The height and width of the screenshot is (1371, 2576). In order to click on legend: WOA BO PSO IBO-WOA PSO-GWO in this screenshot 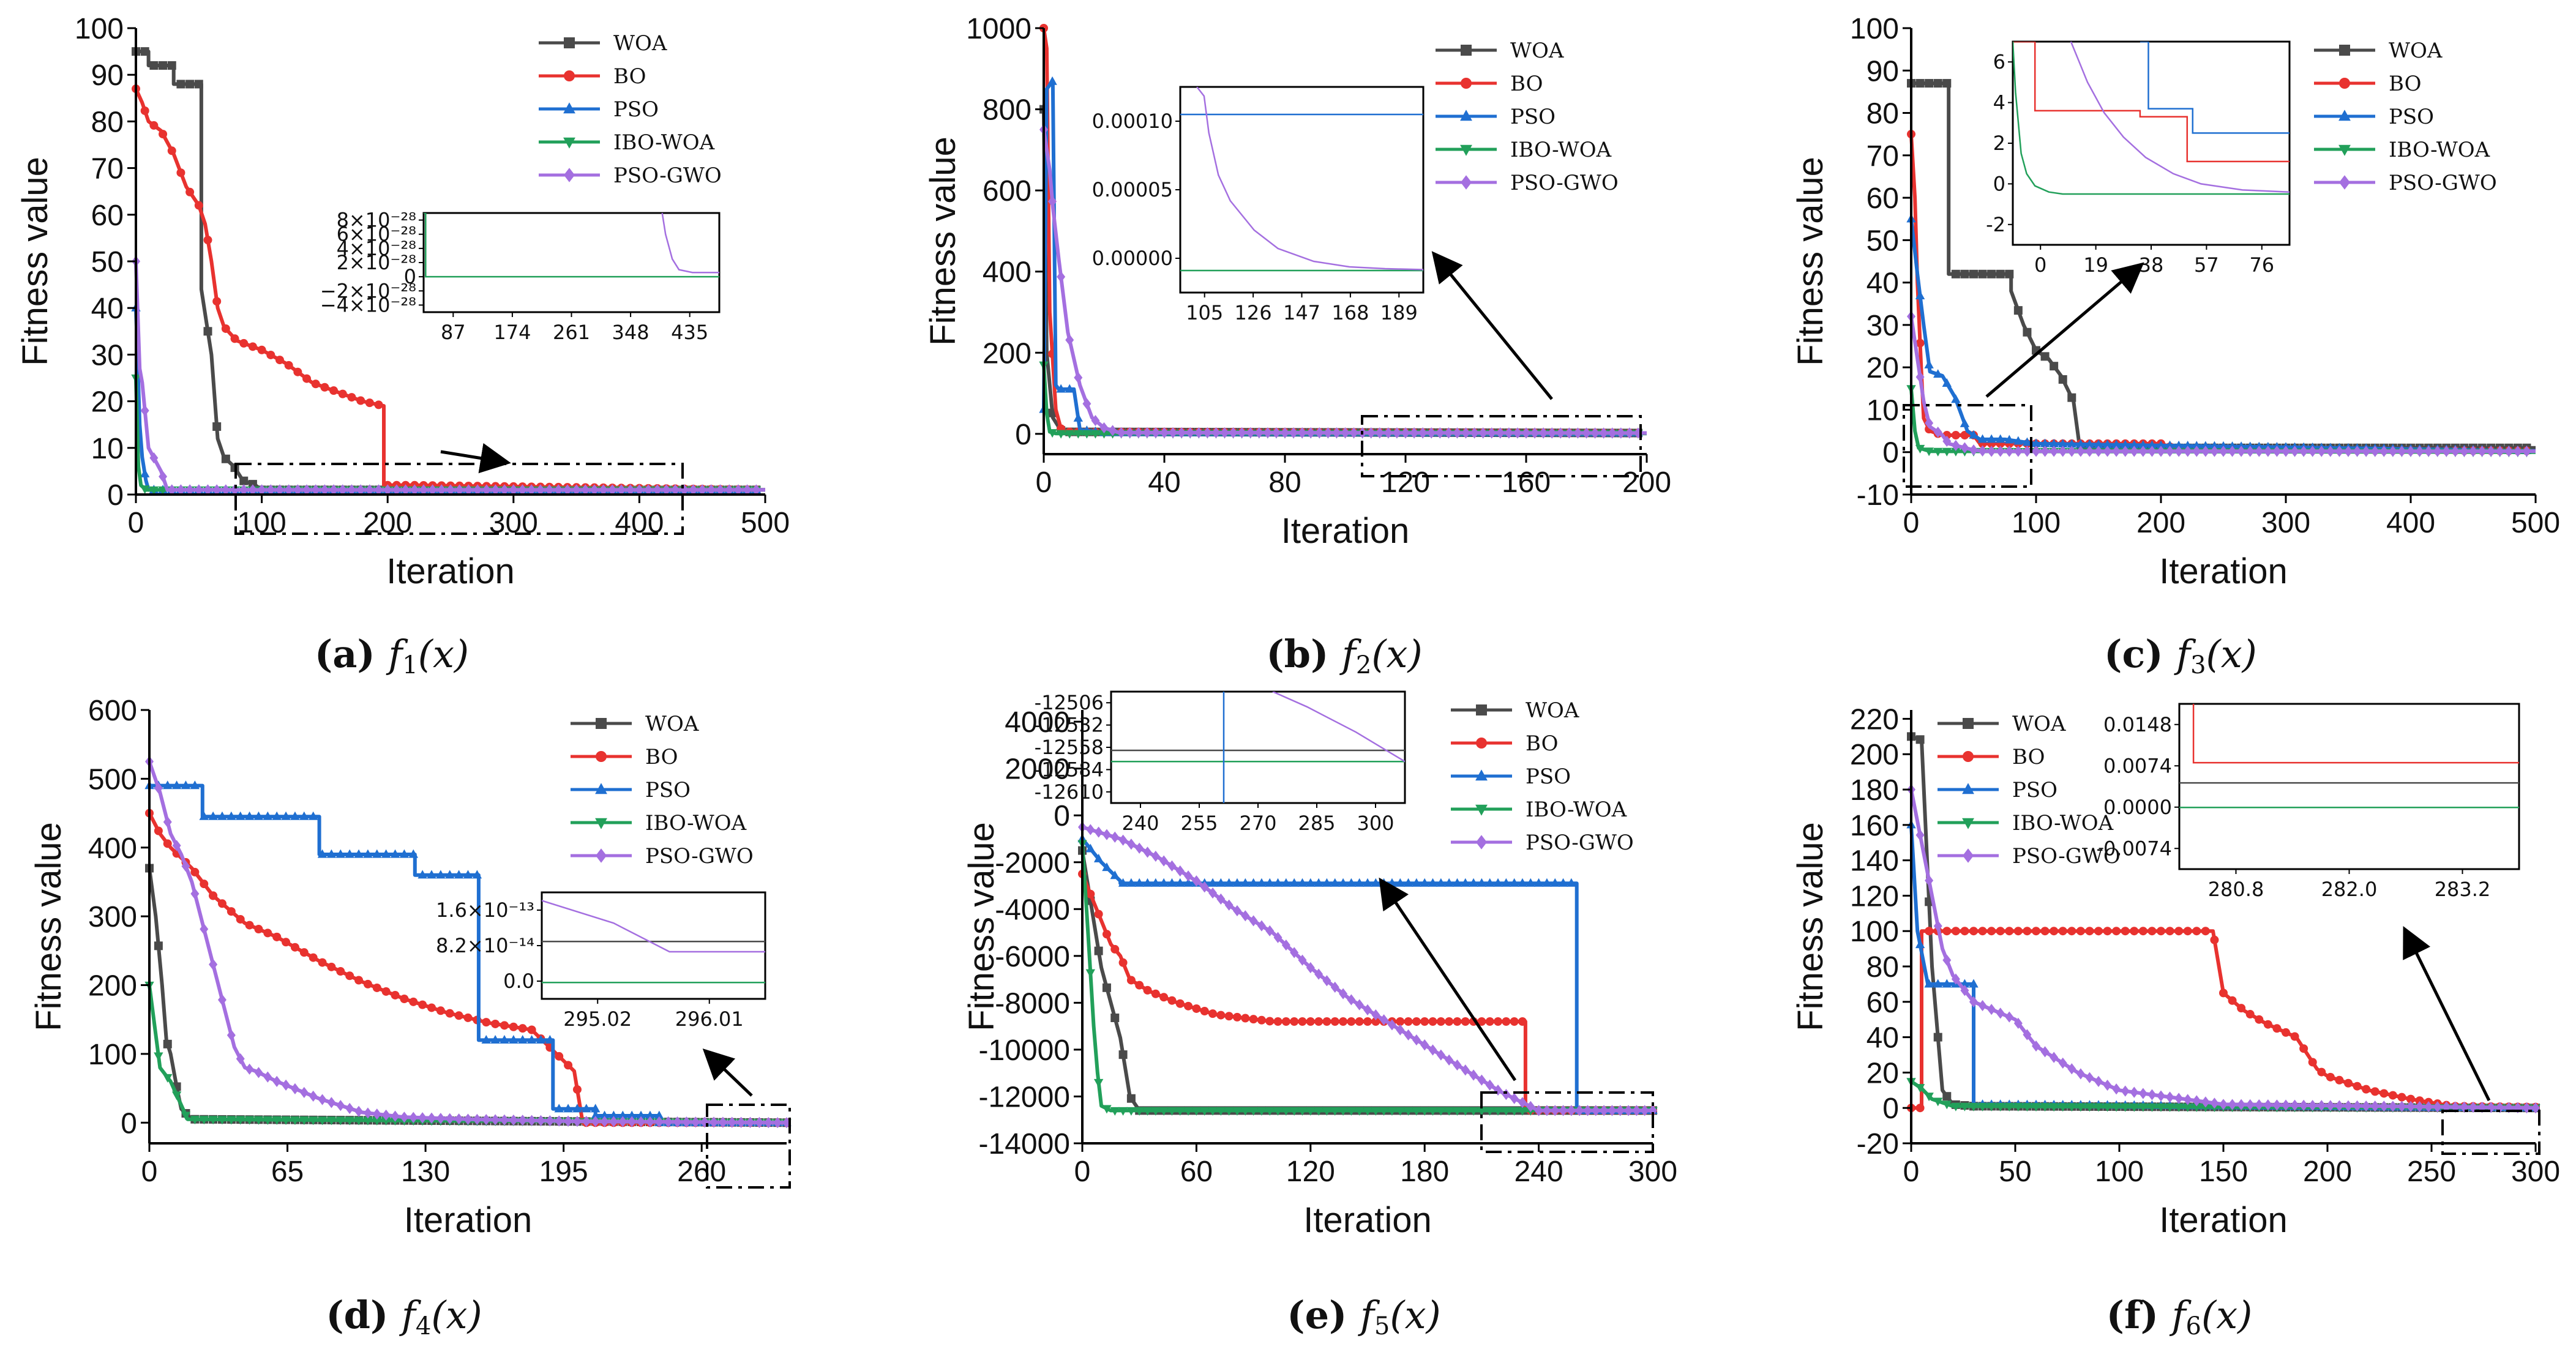, I will do `click(630, 109)`.